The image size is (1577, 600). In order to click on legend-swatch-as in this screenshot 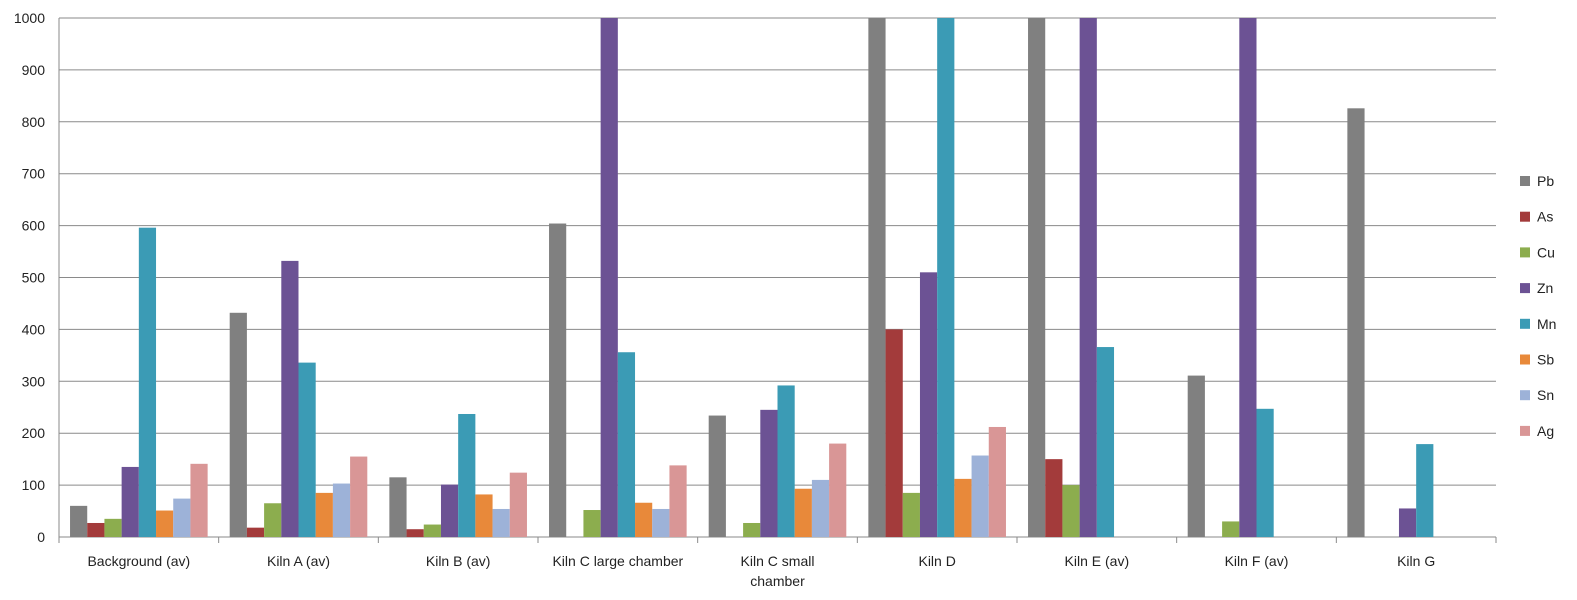, I will do `click(1525, 216)`.